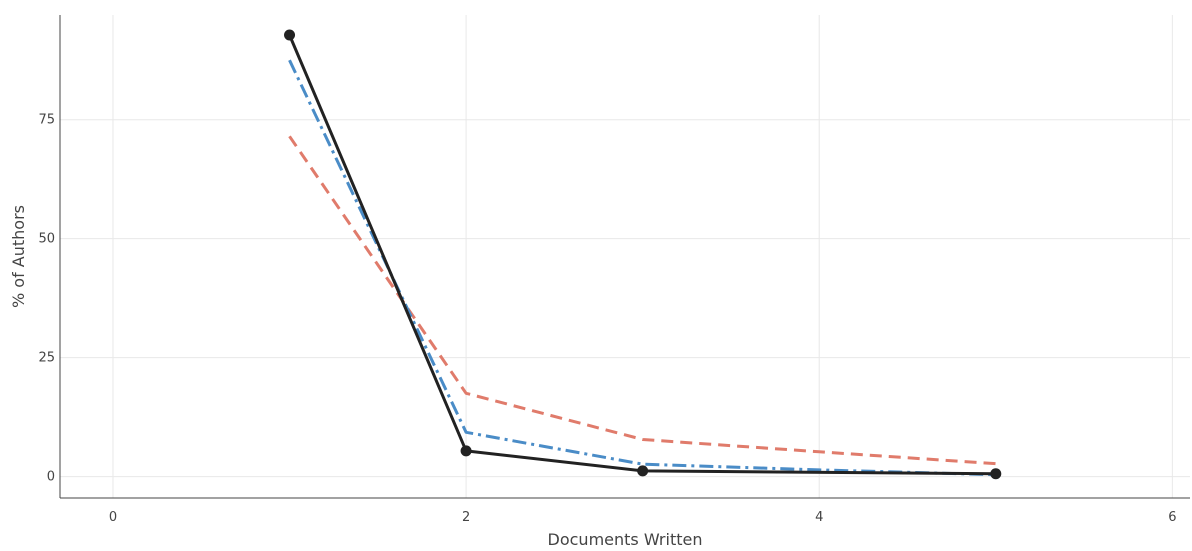 The image size is (1192, 551). I want to click on x-tick-label-0: 0, so click(113, 517).